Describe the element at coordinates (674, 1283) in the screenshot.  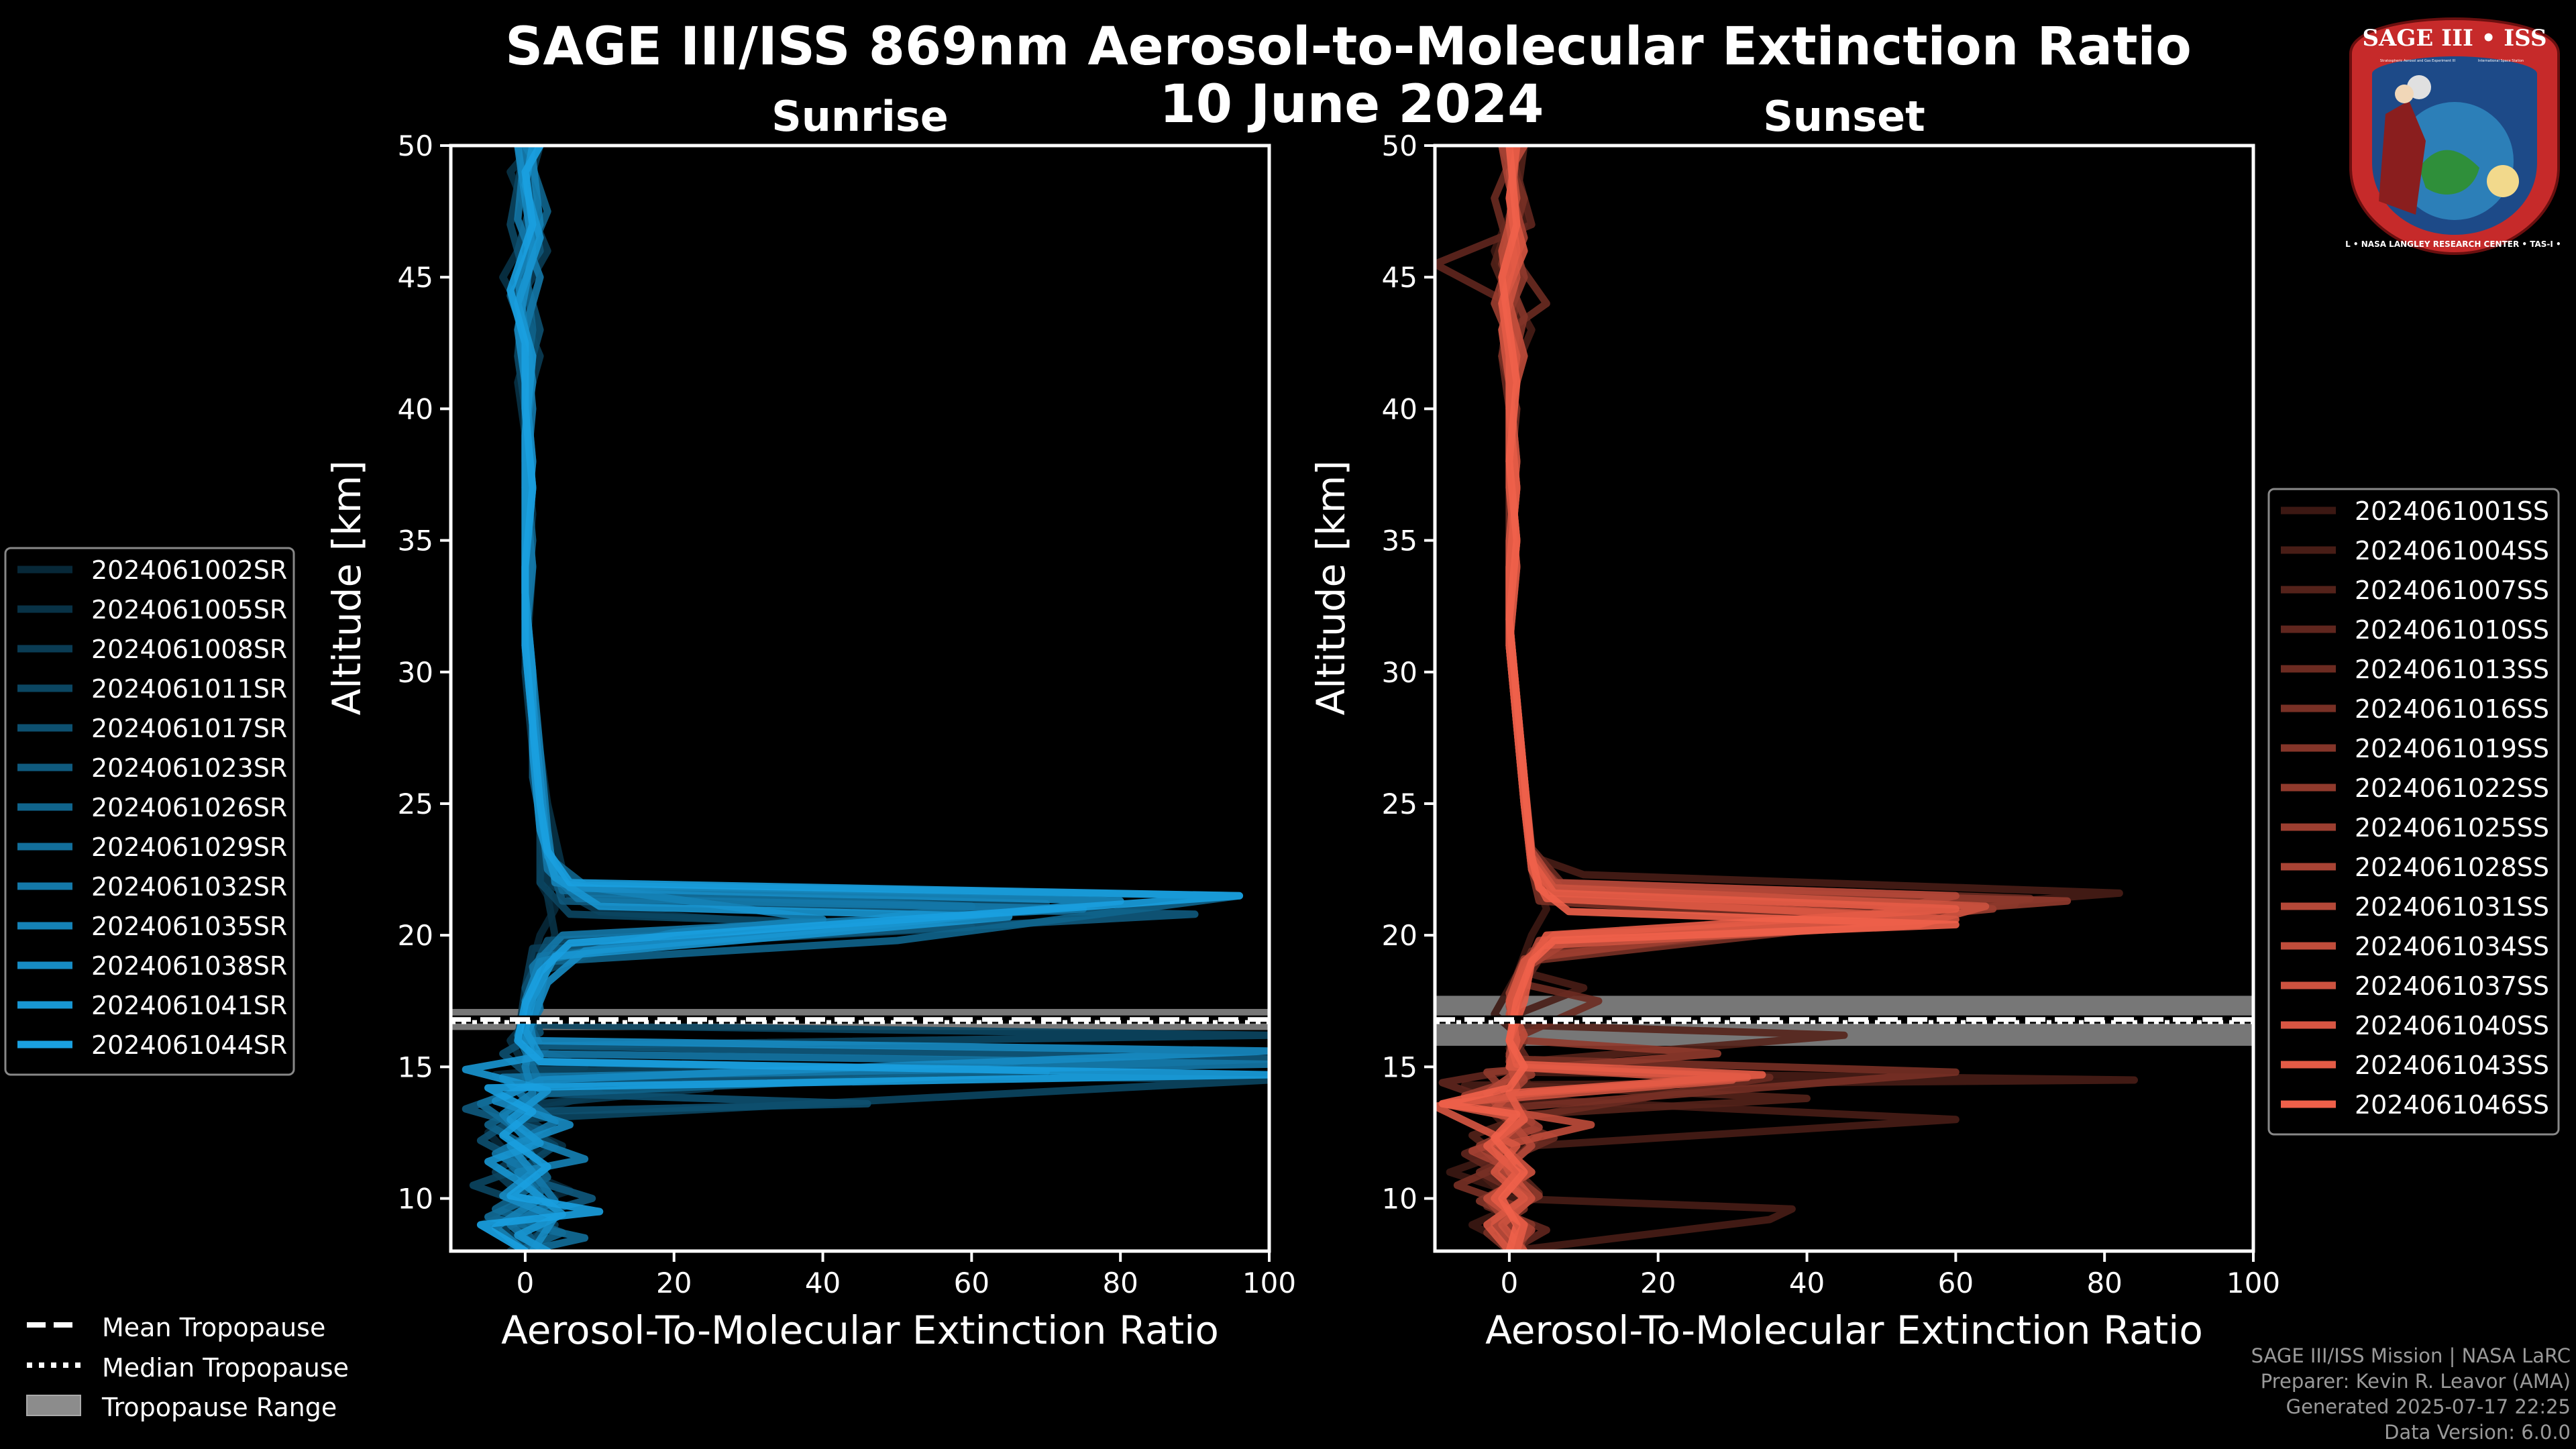
I see `sunrise-xtick-label-20: 20` at that location.